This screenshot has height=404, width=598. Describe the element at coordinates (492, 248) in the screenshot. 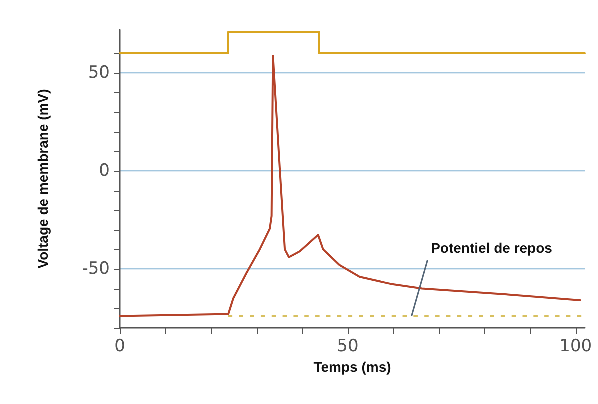

I see `annotation: Potentiel de repos` at that location.